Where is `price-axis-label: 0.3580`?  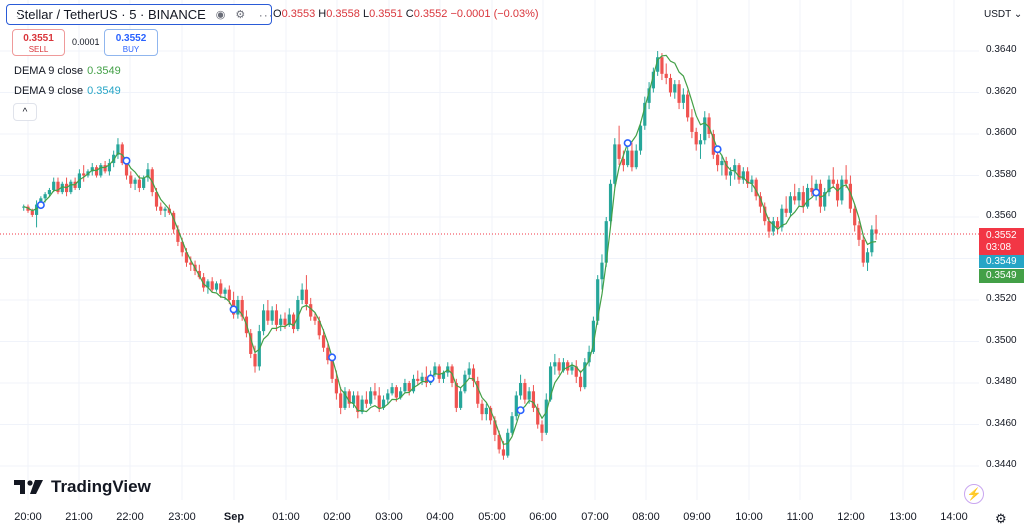
price-axis-label: 0.3580 is located at coordinates (1001, 174).